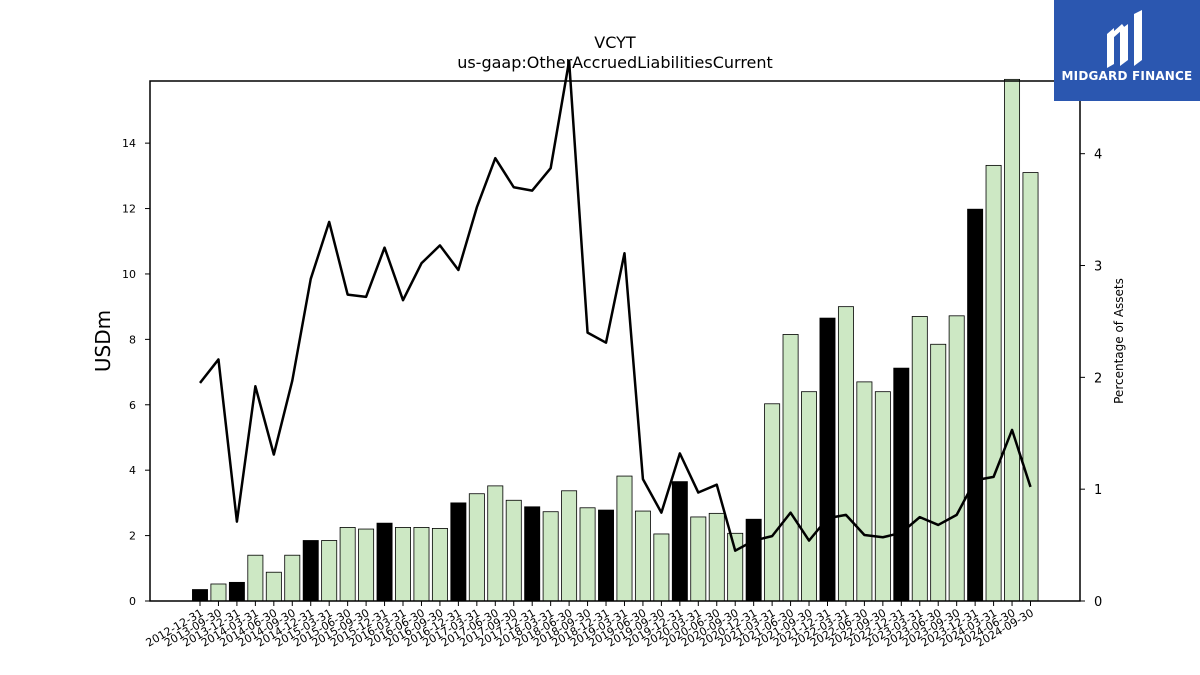 This screenshot has width=1200, height=675. Describe the element at coordinates (129, 274) in the screenshot. I see `y-tick-label: 10` at that location.